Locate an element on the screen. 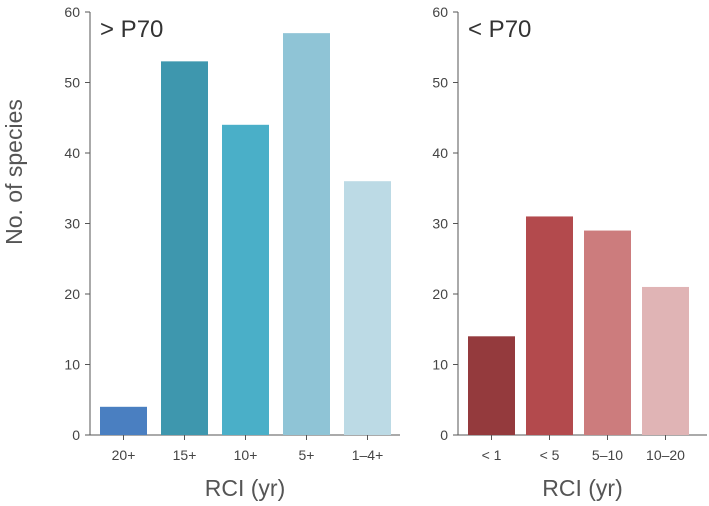 Image resolution: width=709 pixels, height=506 pixels. panel-title: > P70 is located at coordinates (131, 29).